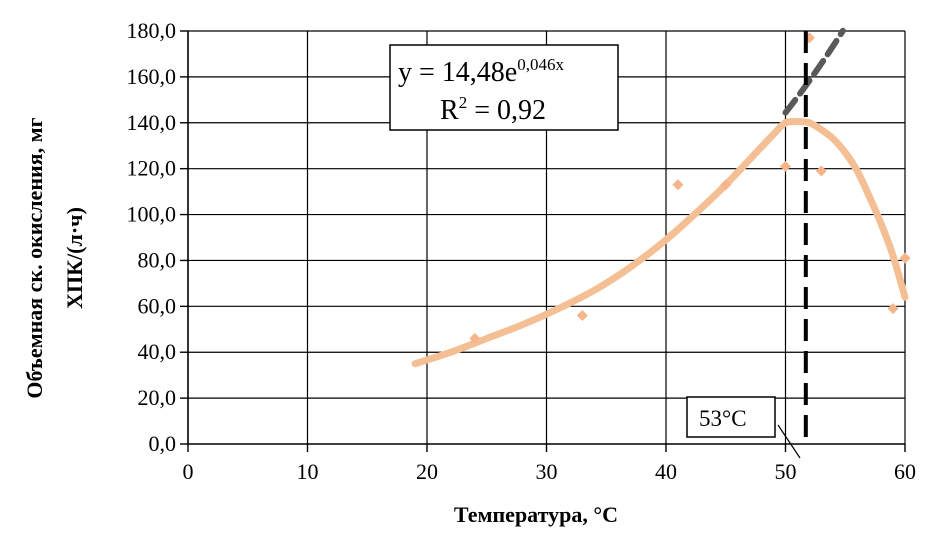  What do you see at coordinates (152, 122) in the screenshot?
I see `y-tick-label: 140,0` at bounding box center [152, 122].